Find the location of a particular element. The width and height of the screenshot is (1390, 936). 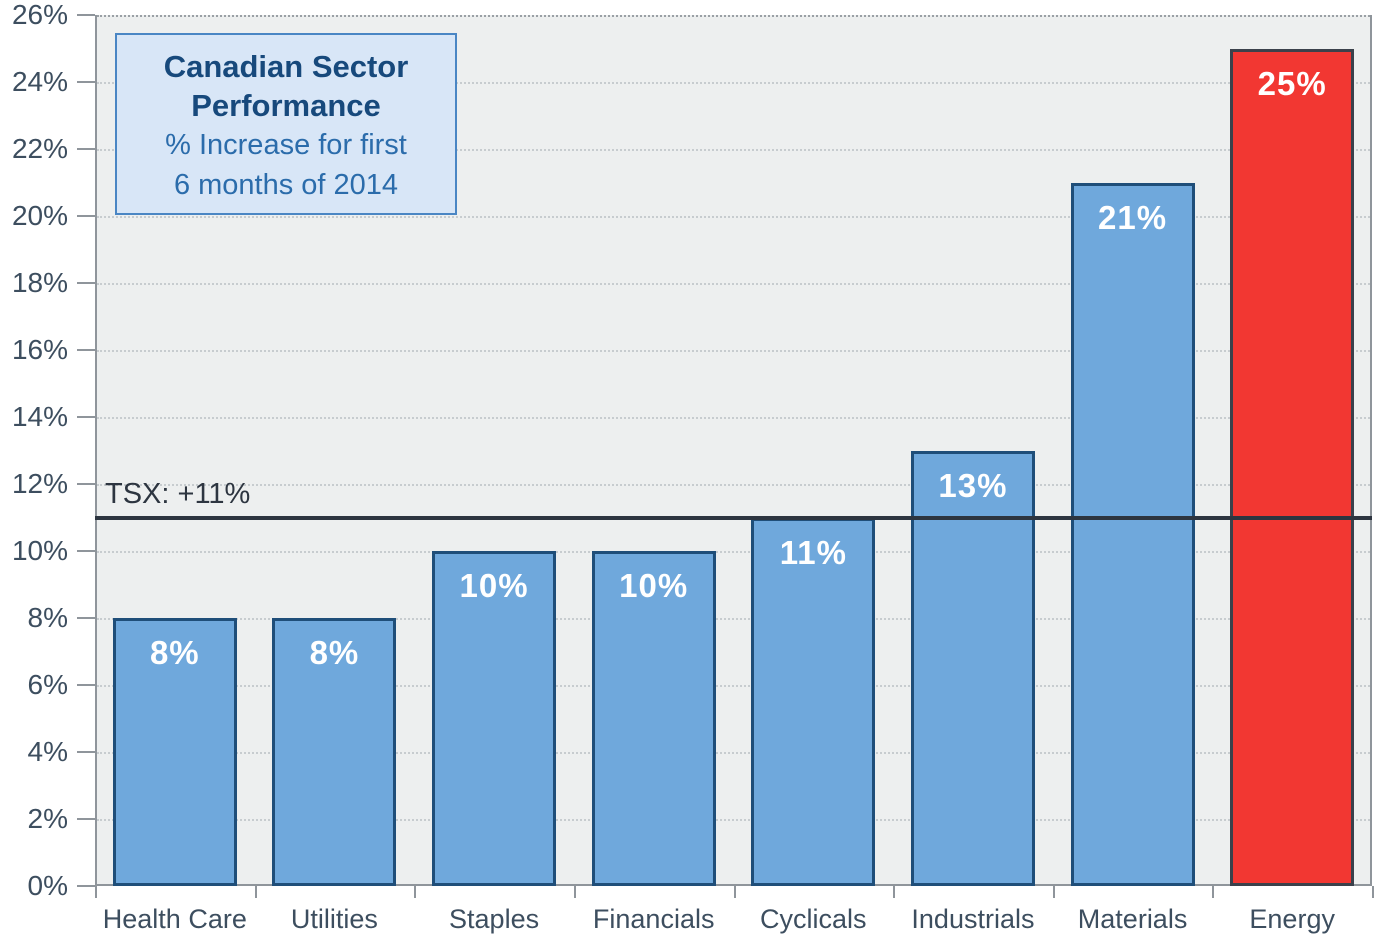

bar-value-label-industrials: 13% is located at coordinates (973, 485).